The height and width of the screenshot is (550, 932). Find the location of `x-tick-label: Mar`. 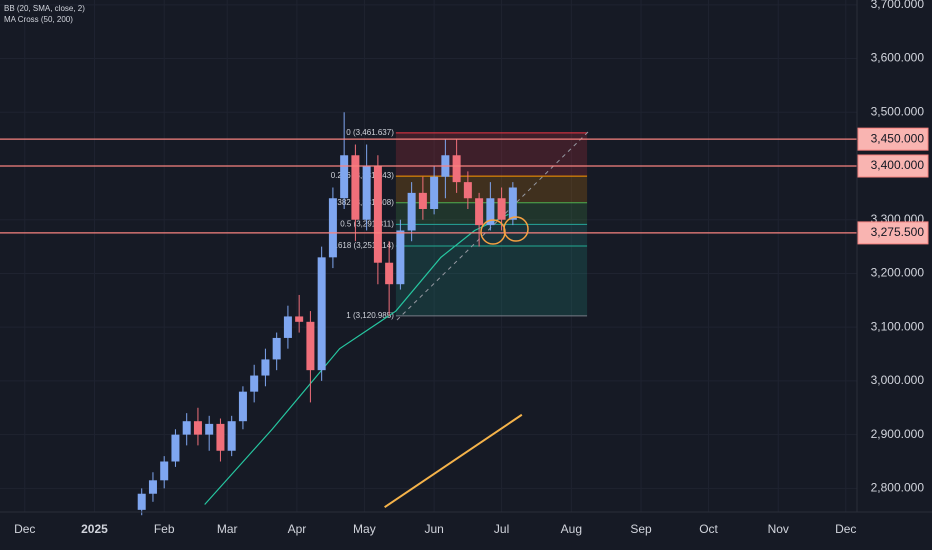

x-tick-label: Mar is located at coordinates (227, 529).